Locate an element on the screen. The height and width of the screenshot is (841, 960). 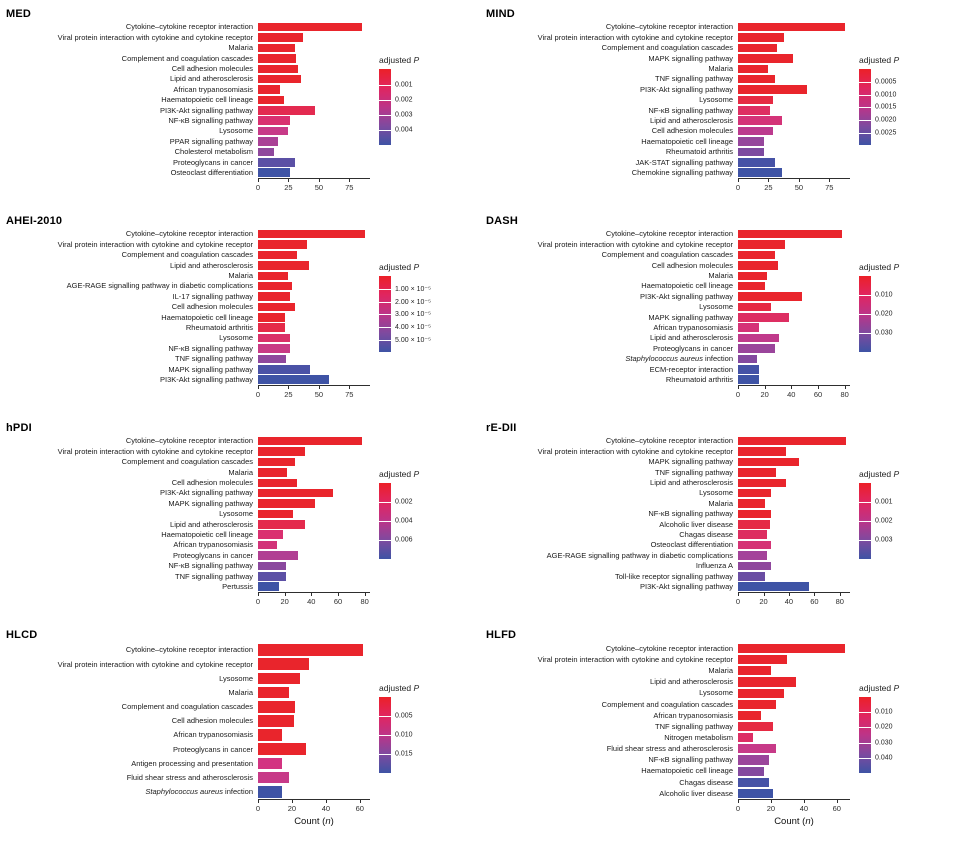
bar-label: Influenza A is located at coordinates (714, 566).